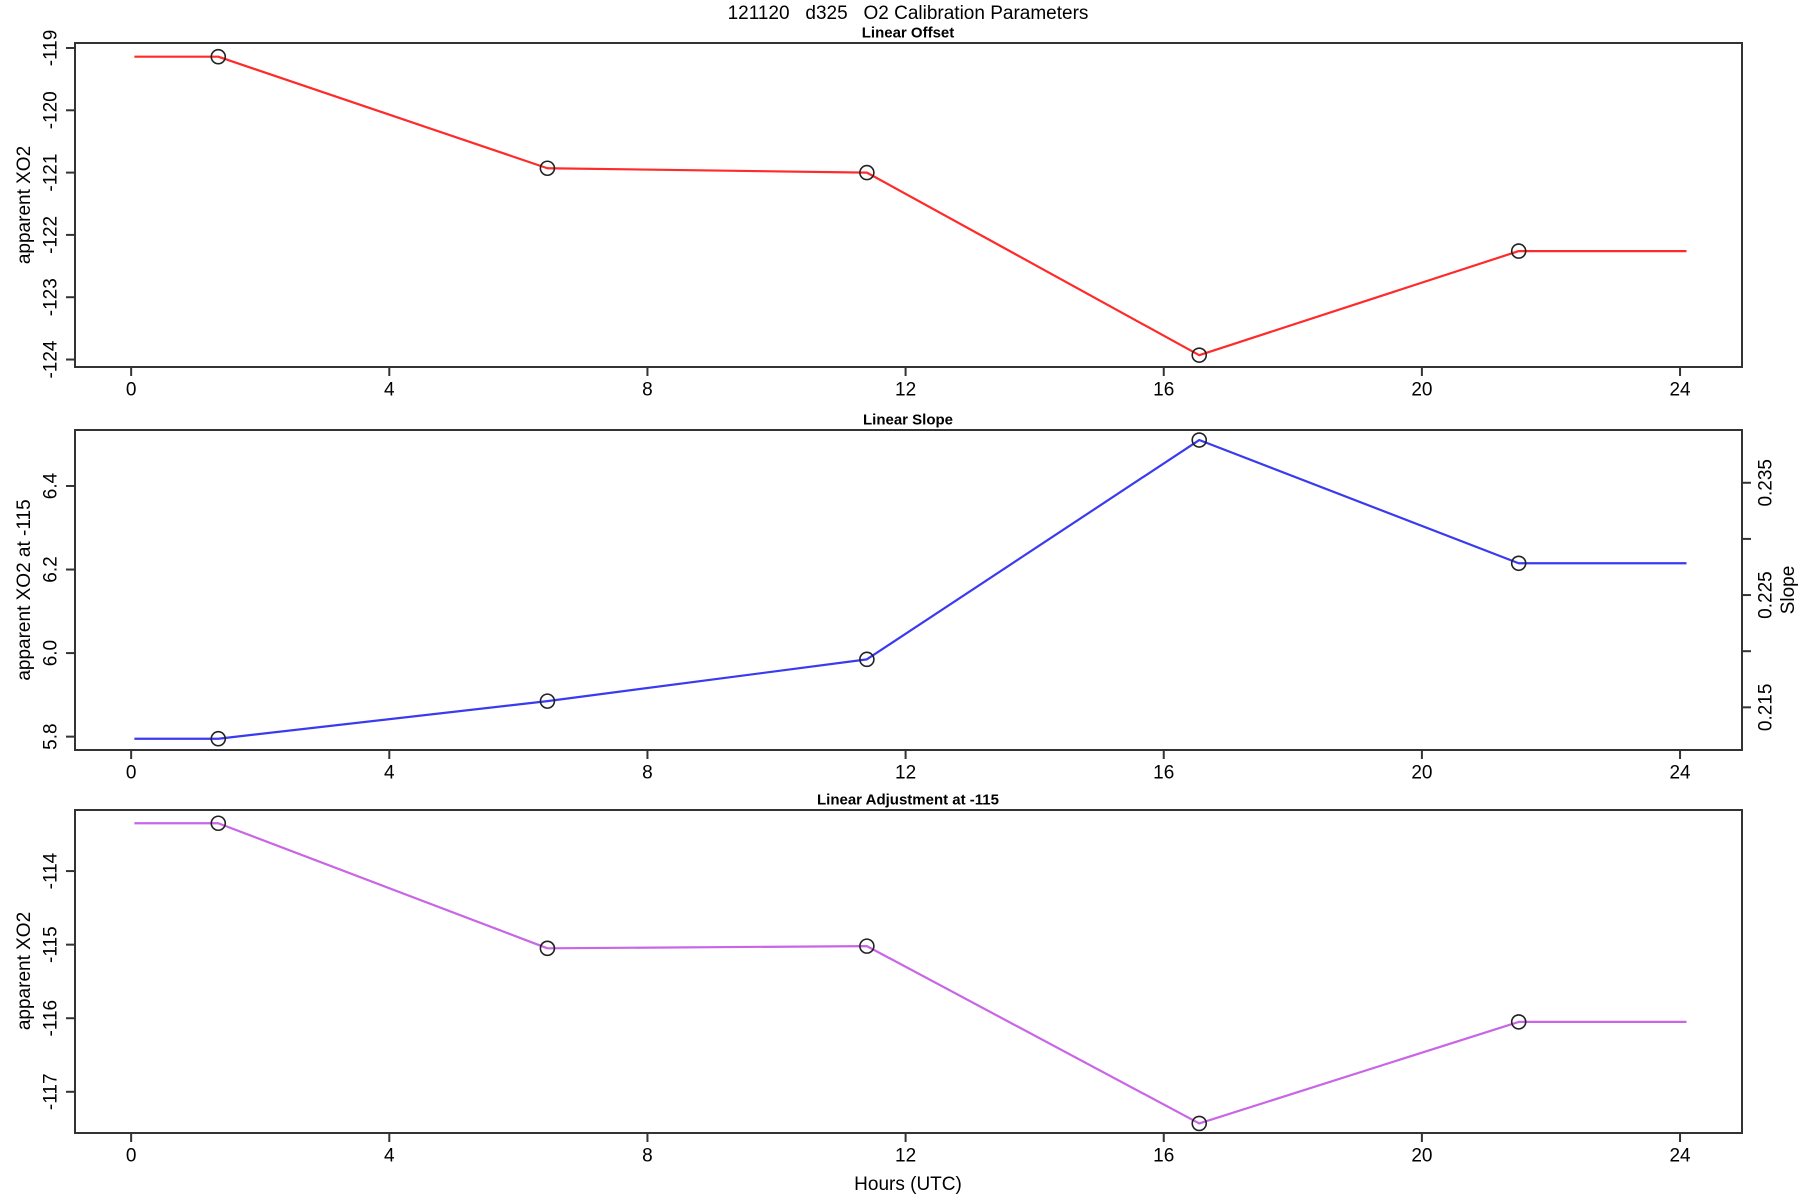 The width and height of the screenshot is (1800, 1200). I want to click on y-tick-label: -123, so click(51, 297).